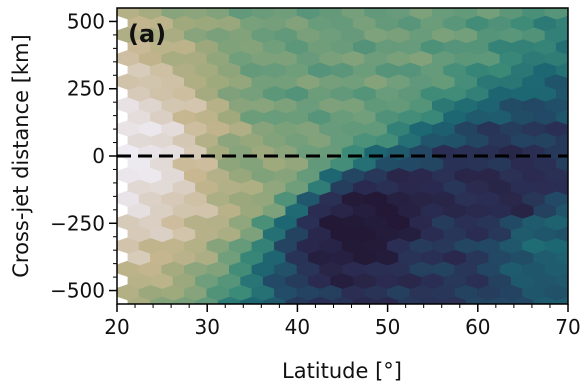  I want to click on x-tick-label: 30, so click(206, 327).